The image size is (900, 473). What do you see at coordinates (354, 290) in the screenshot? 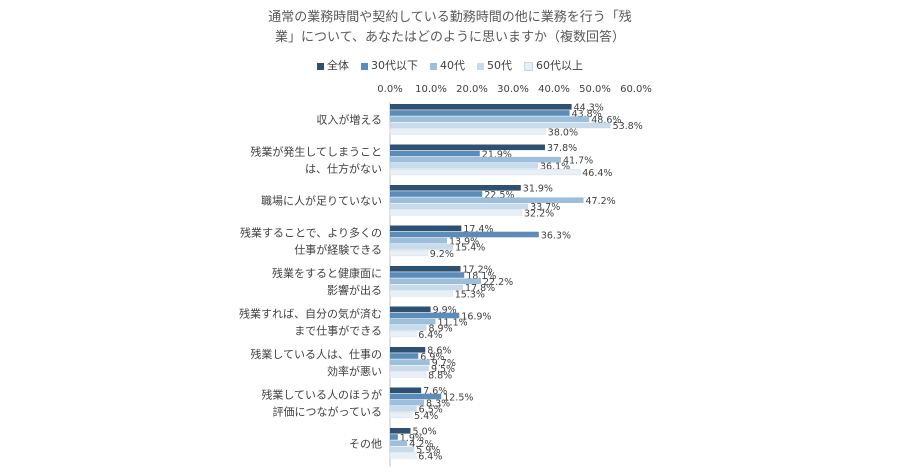
I see `category-label: 影響が出る` at bounding box center [354, 290].